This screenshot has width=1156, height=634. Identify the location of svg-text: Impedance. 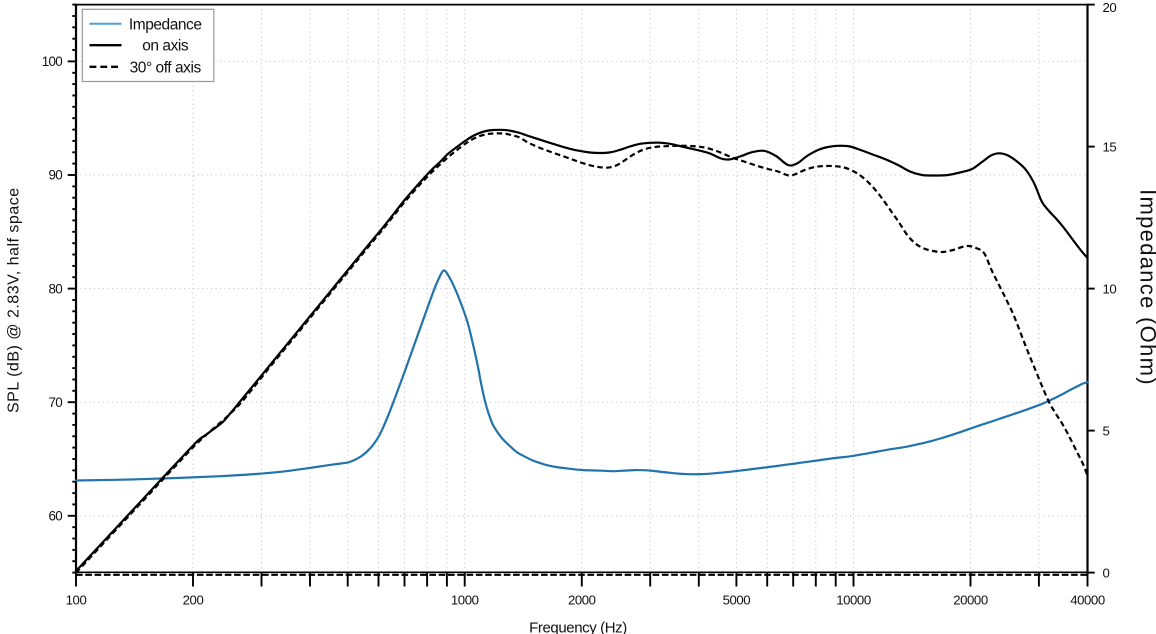
(165, 24).